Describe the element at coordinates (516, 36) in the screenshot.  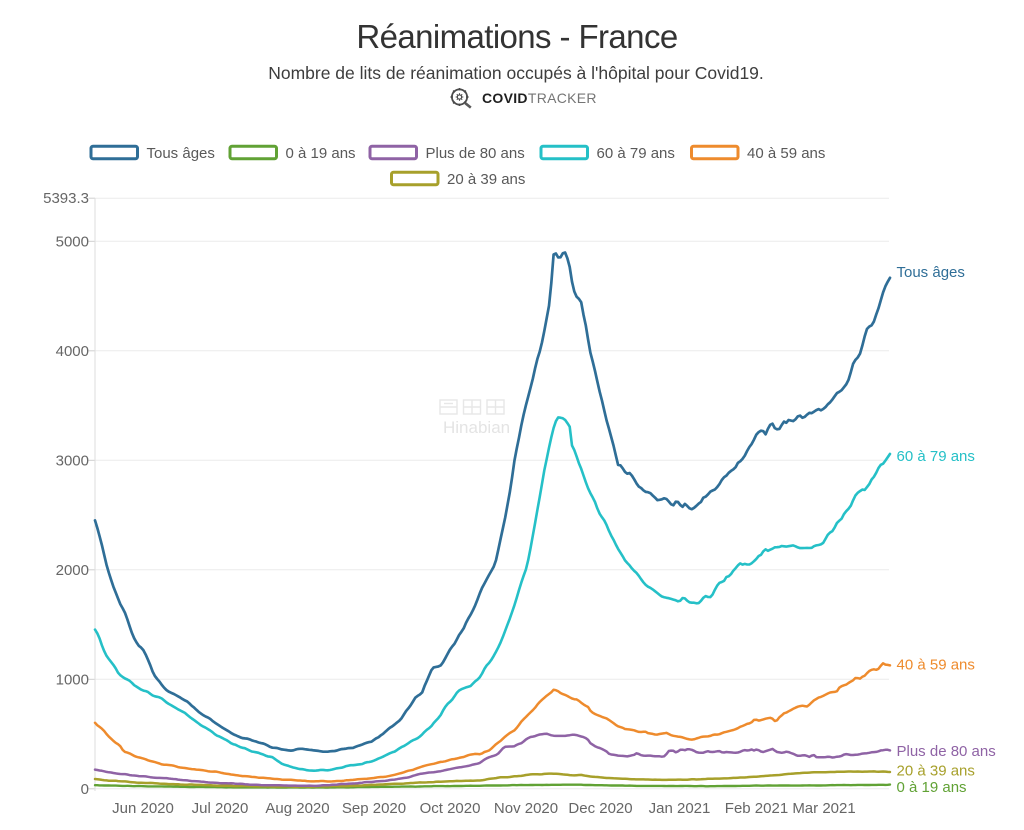
I see `svg-text: Réanimations - France` at that location.